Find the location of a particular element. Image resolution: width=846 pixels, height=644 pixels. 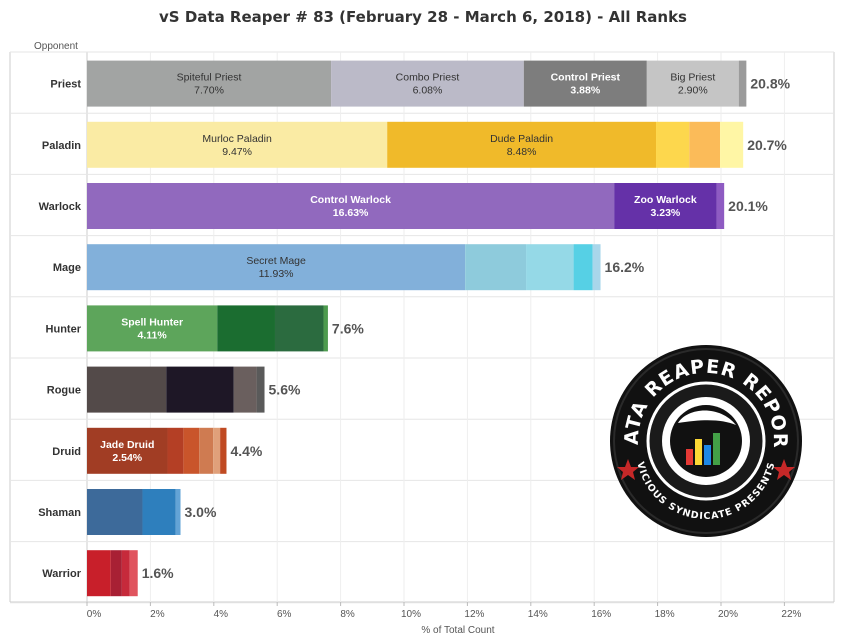

x-axis: 0% 2% 4% 6% 8% 10% 12% 14% 16% 18% 20% 22% is located at coordinates (444, 611).